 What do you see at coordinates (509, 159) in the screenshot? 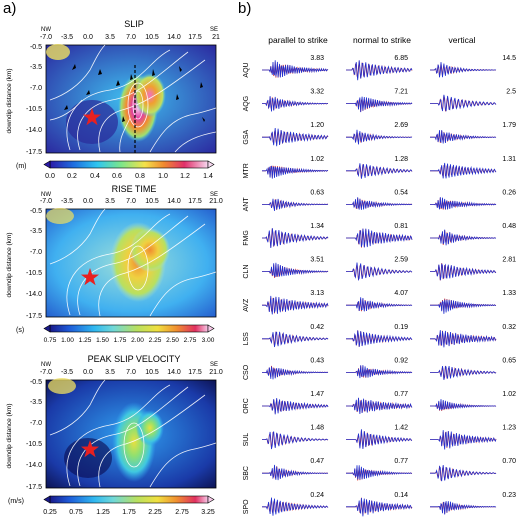
I see `peak-amplitude: 1.31` at bounding box center [509, 159].